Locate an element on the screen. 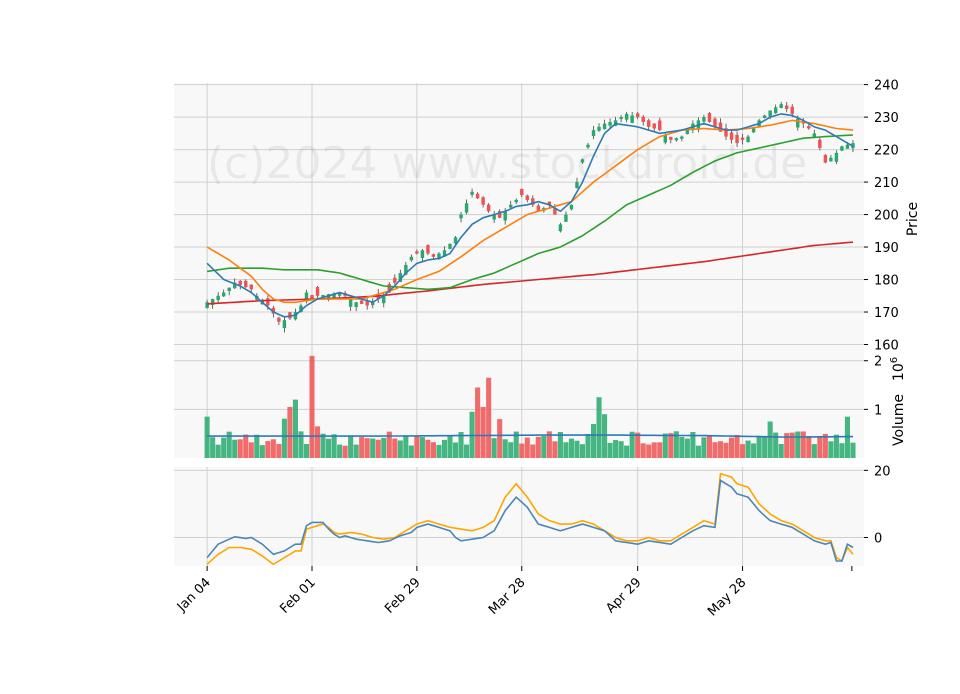  volume-tick-label: 1 is located at coordinates (878, 410).